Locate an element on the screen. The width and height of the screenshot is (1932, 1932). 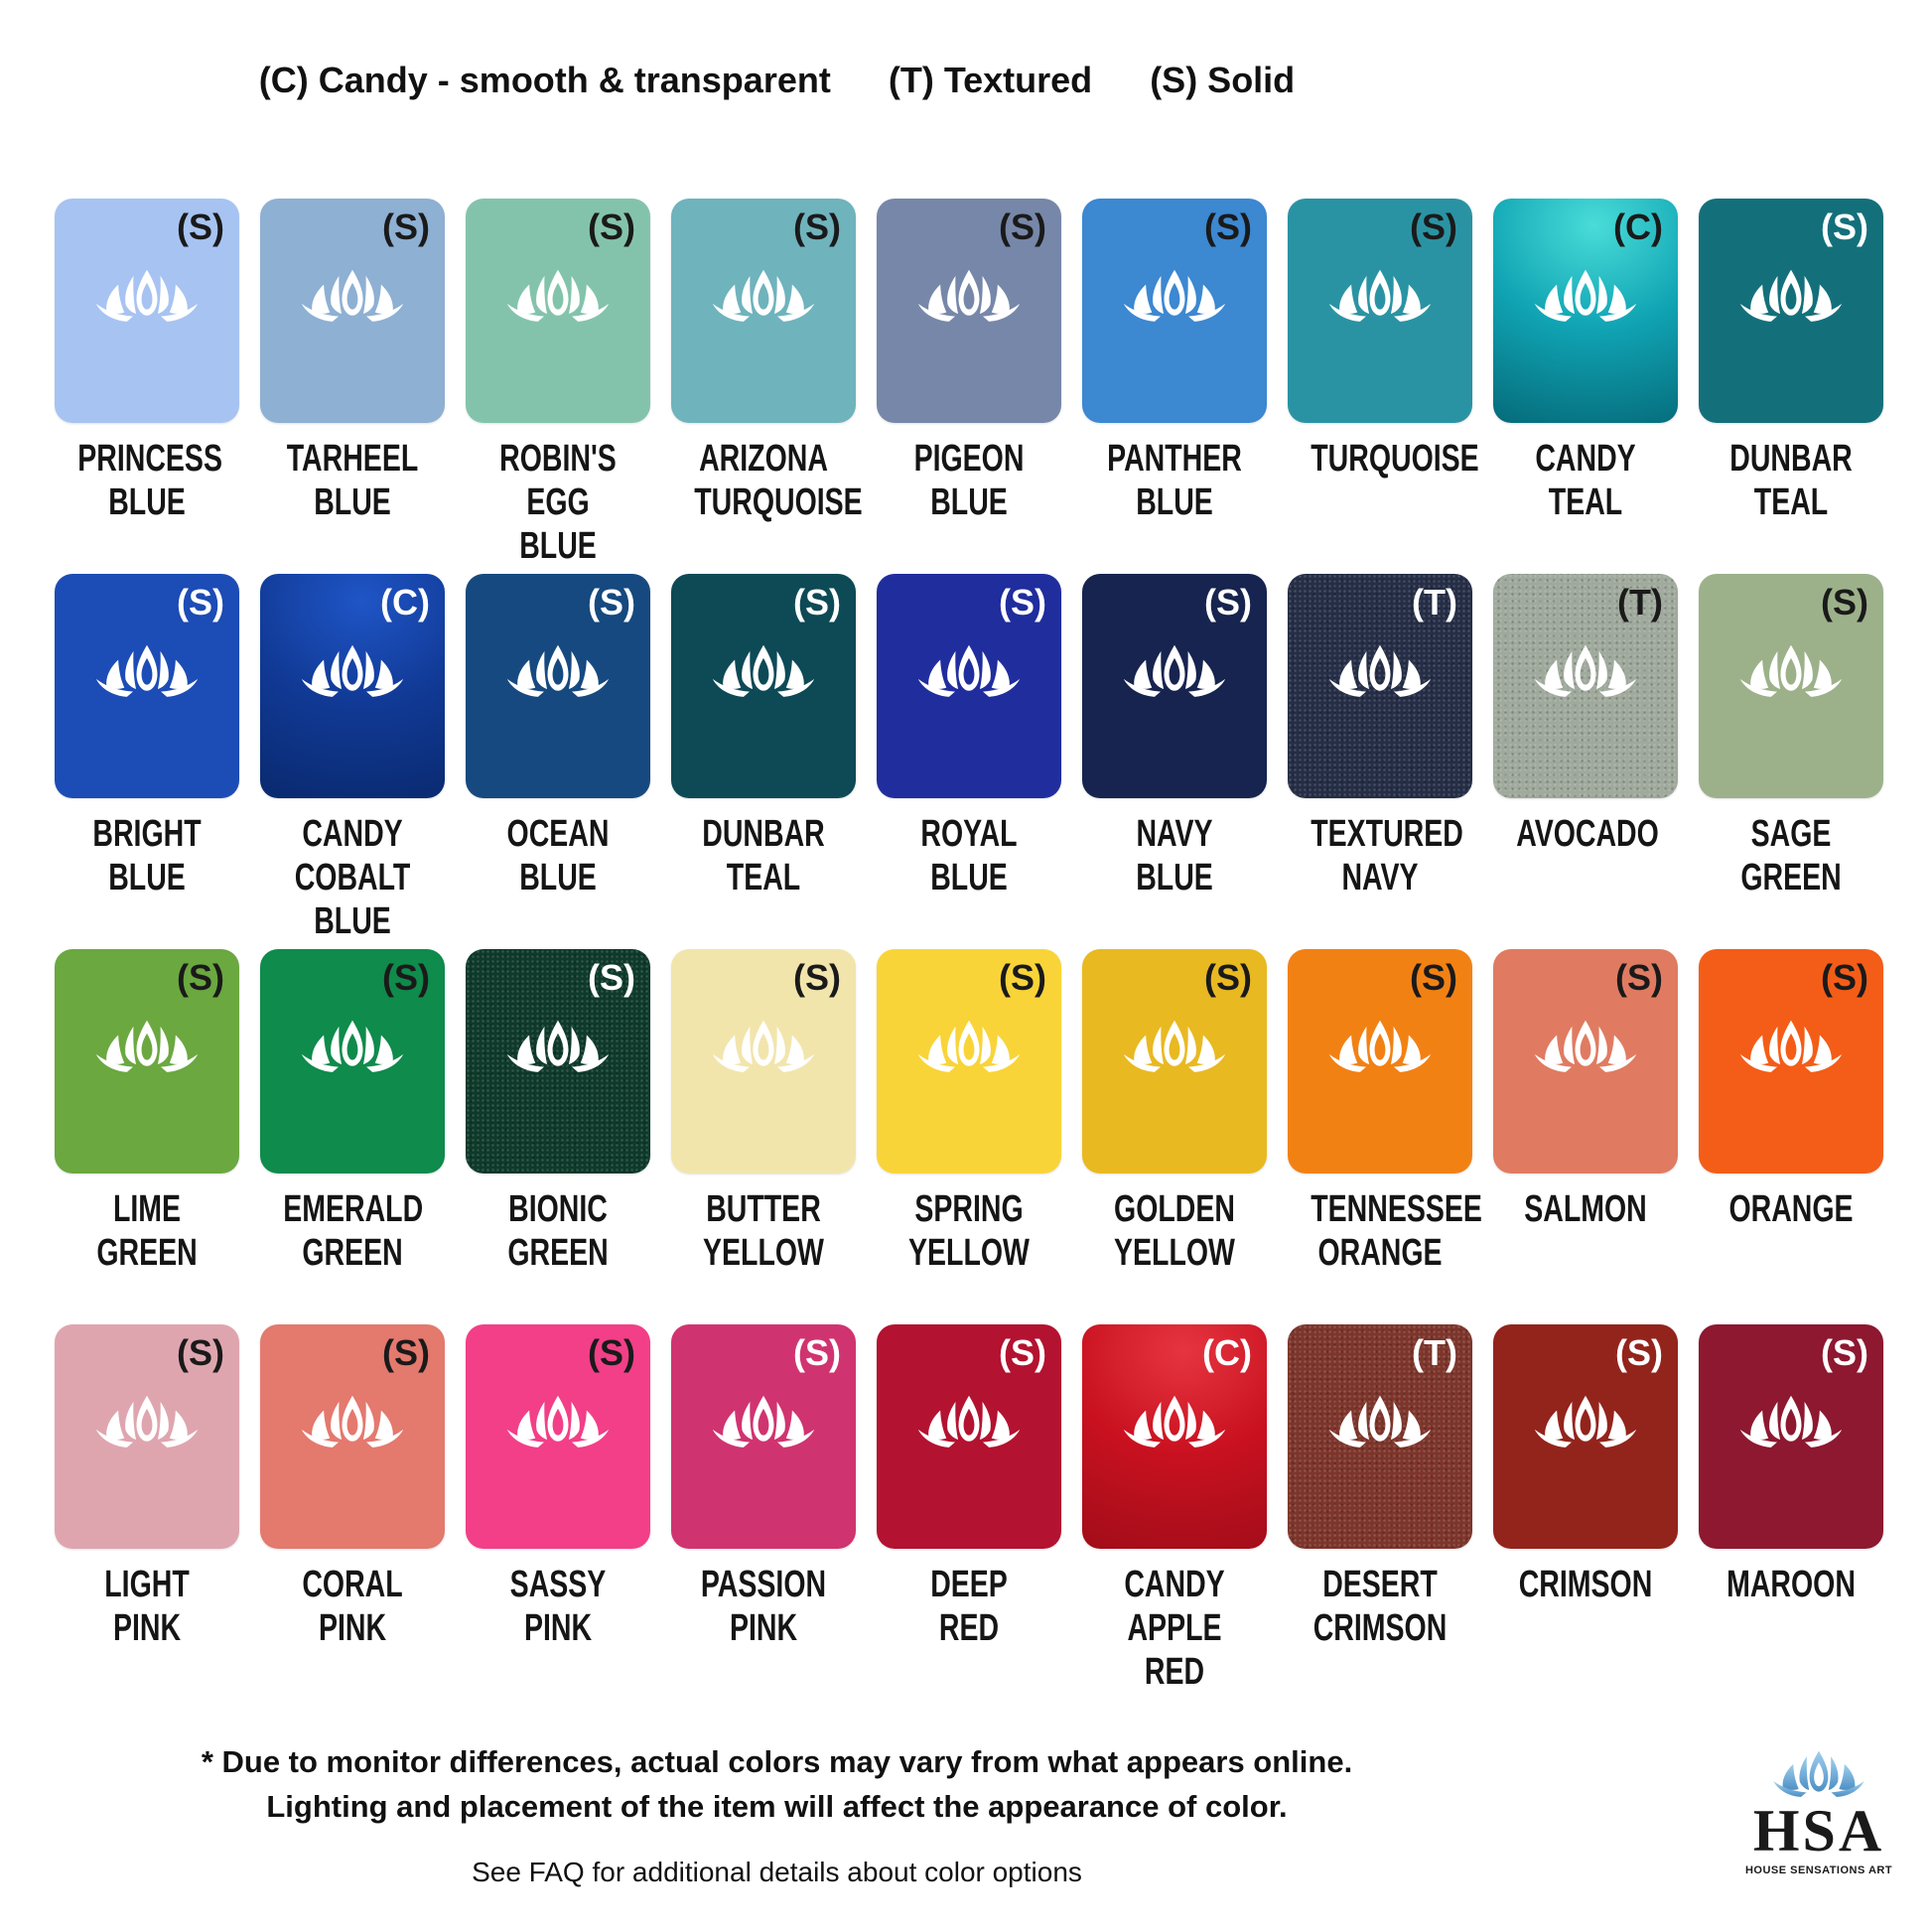
color-swatch-cell: (S) LIGHT PINK is located at coordinates (147, 1512).